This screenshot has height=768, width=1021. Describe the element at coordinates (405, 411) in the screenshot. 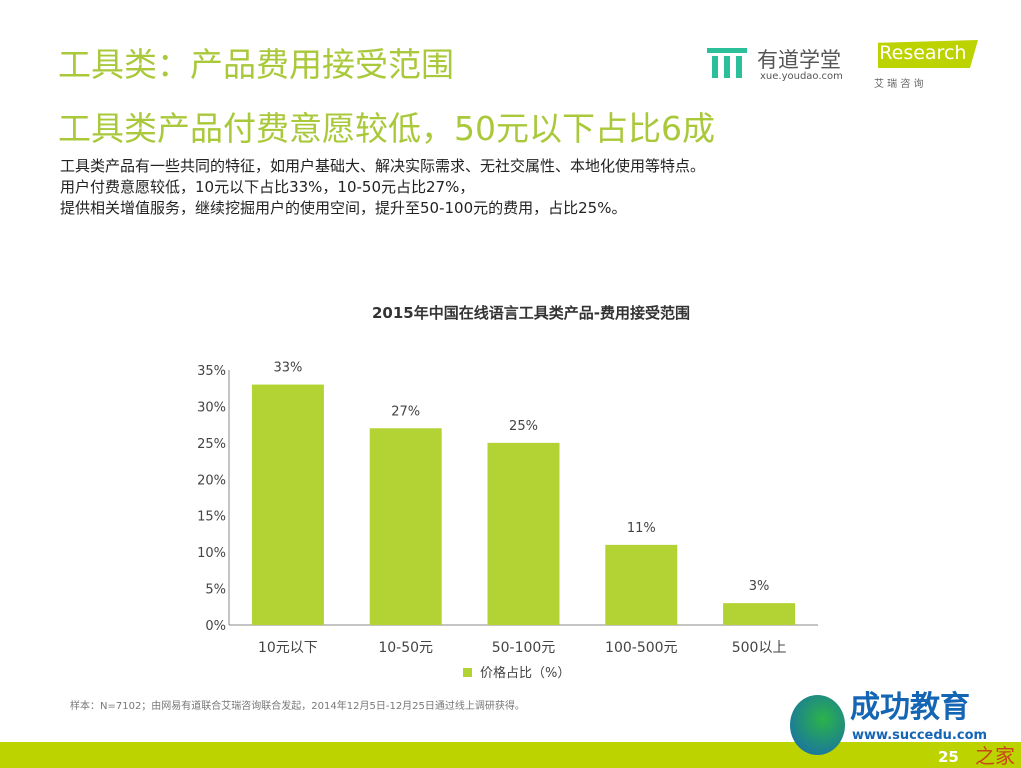

I see `data-label: 27%` at that location.